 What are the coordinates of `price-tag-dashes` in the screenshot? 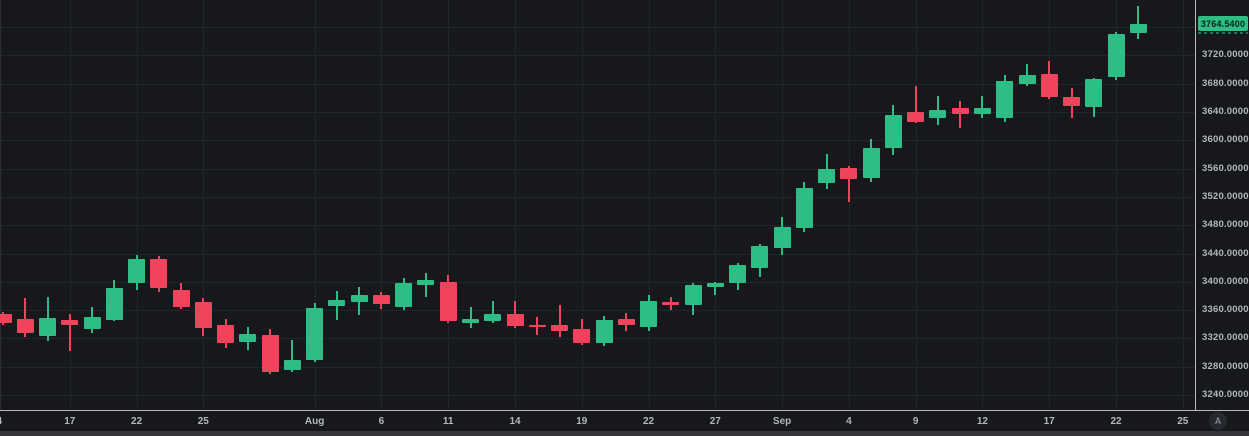 It's located at (1223, 33).